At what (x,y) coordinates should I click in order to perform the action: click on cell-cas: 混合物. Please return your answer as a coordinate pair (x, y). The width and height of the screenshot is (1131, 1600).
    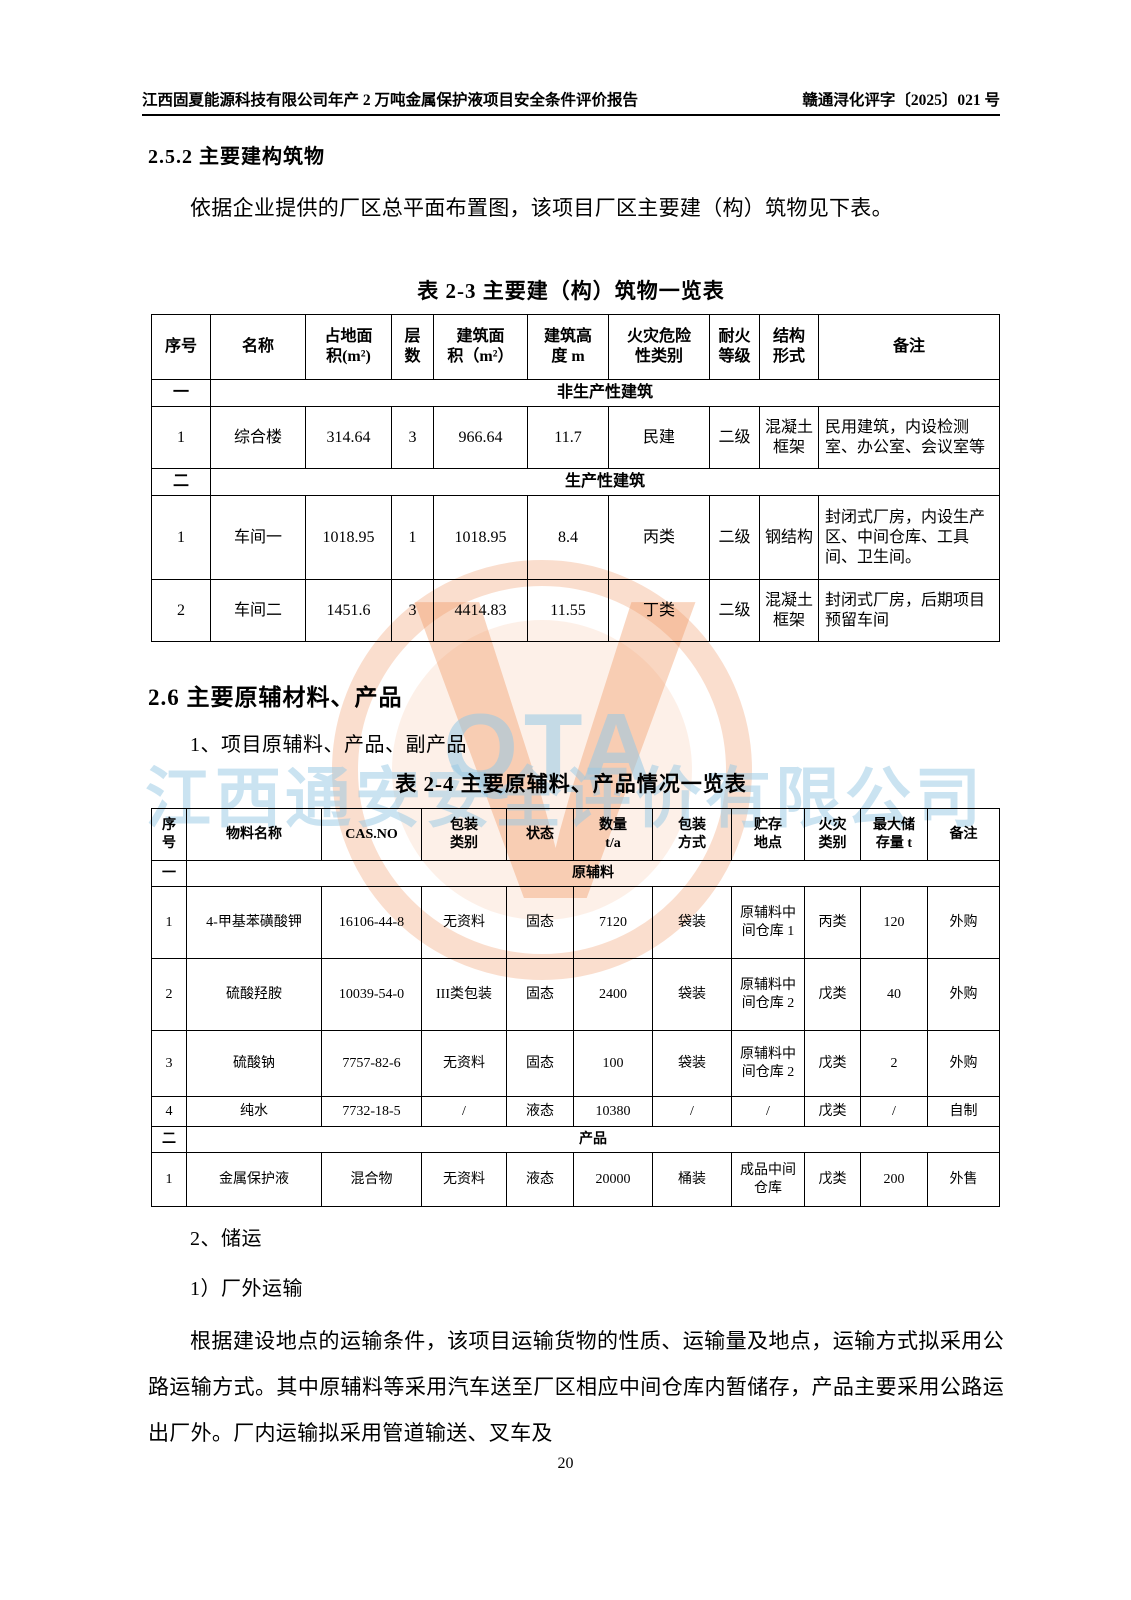
    Looking at the image, I should click on (371, 1179).